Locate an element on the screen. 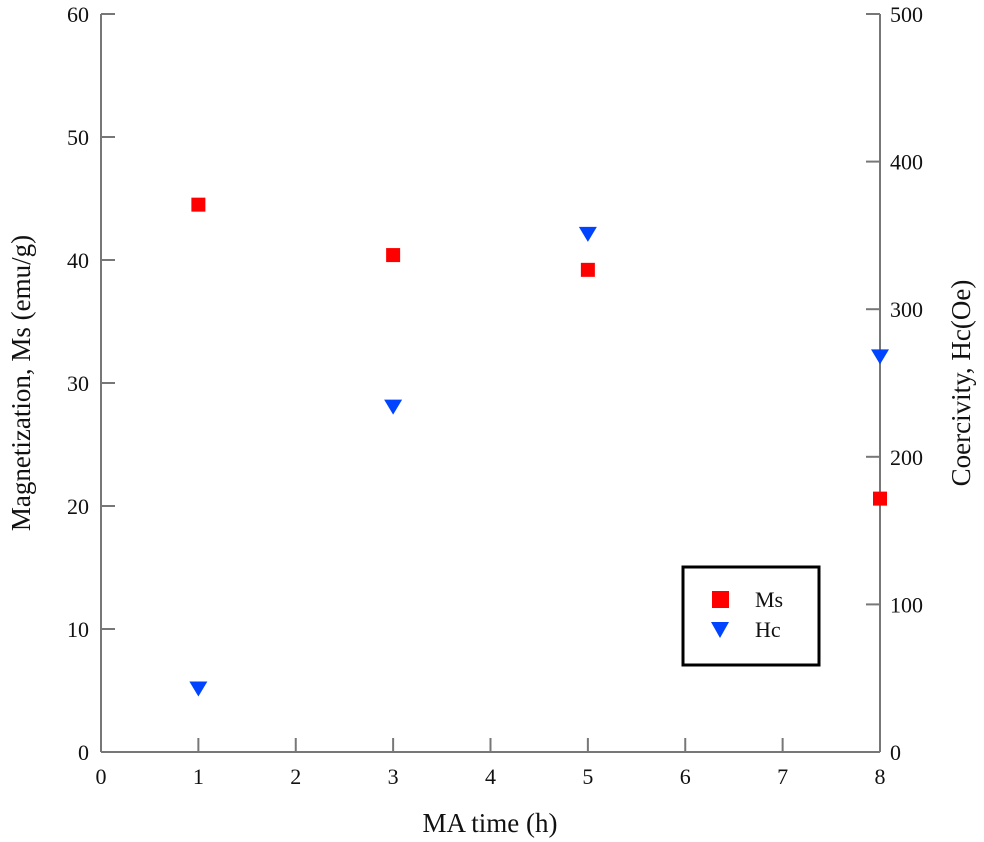 The width and height of the screenshot is (984, 842). x-axis-title: MA time (h) is located at coordinates (490, 823).